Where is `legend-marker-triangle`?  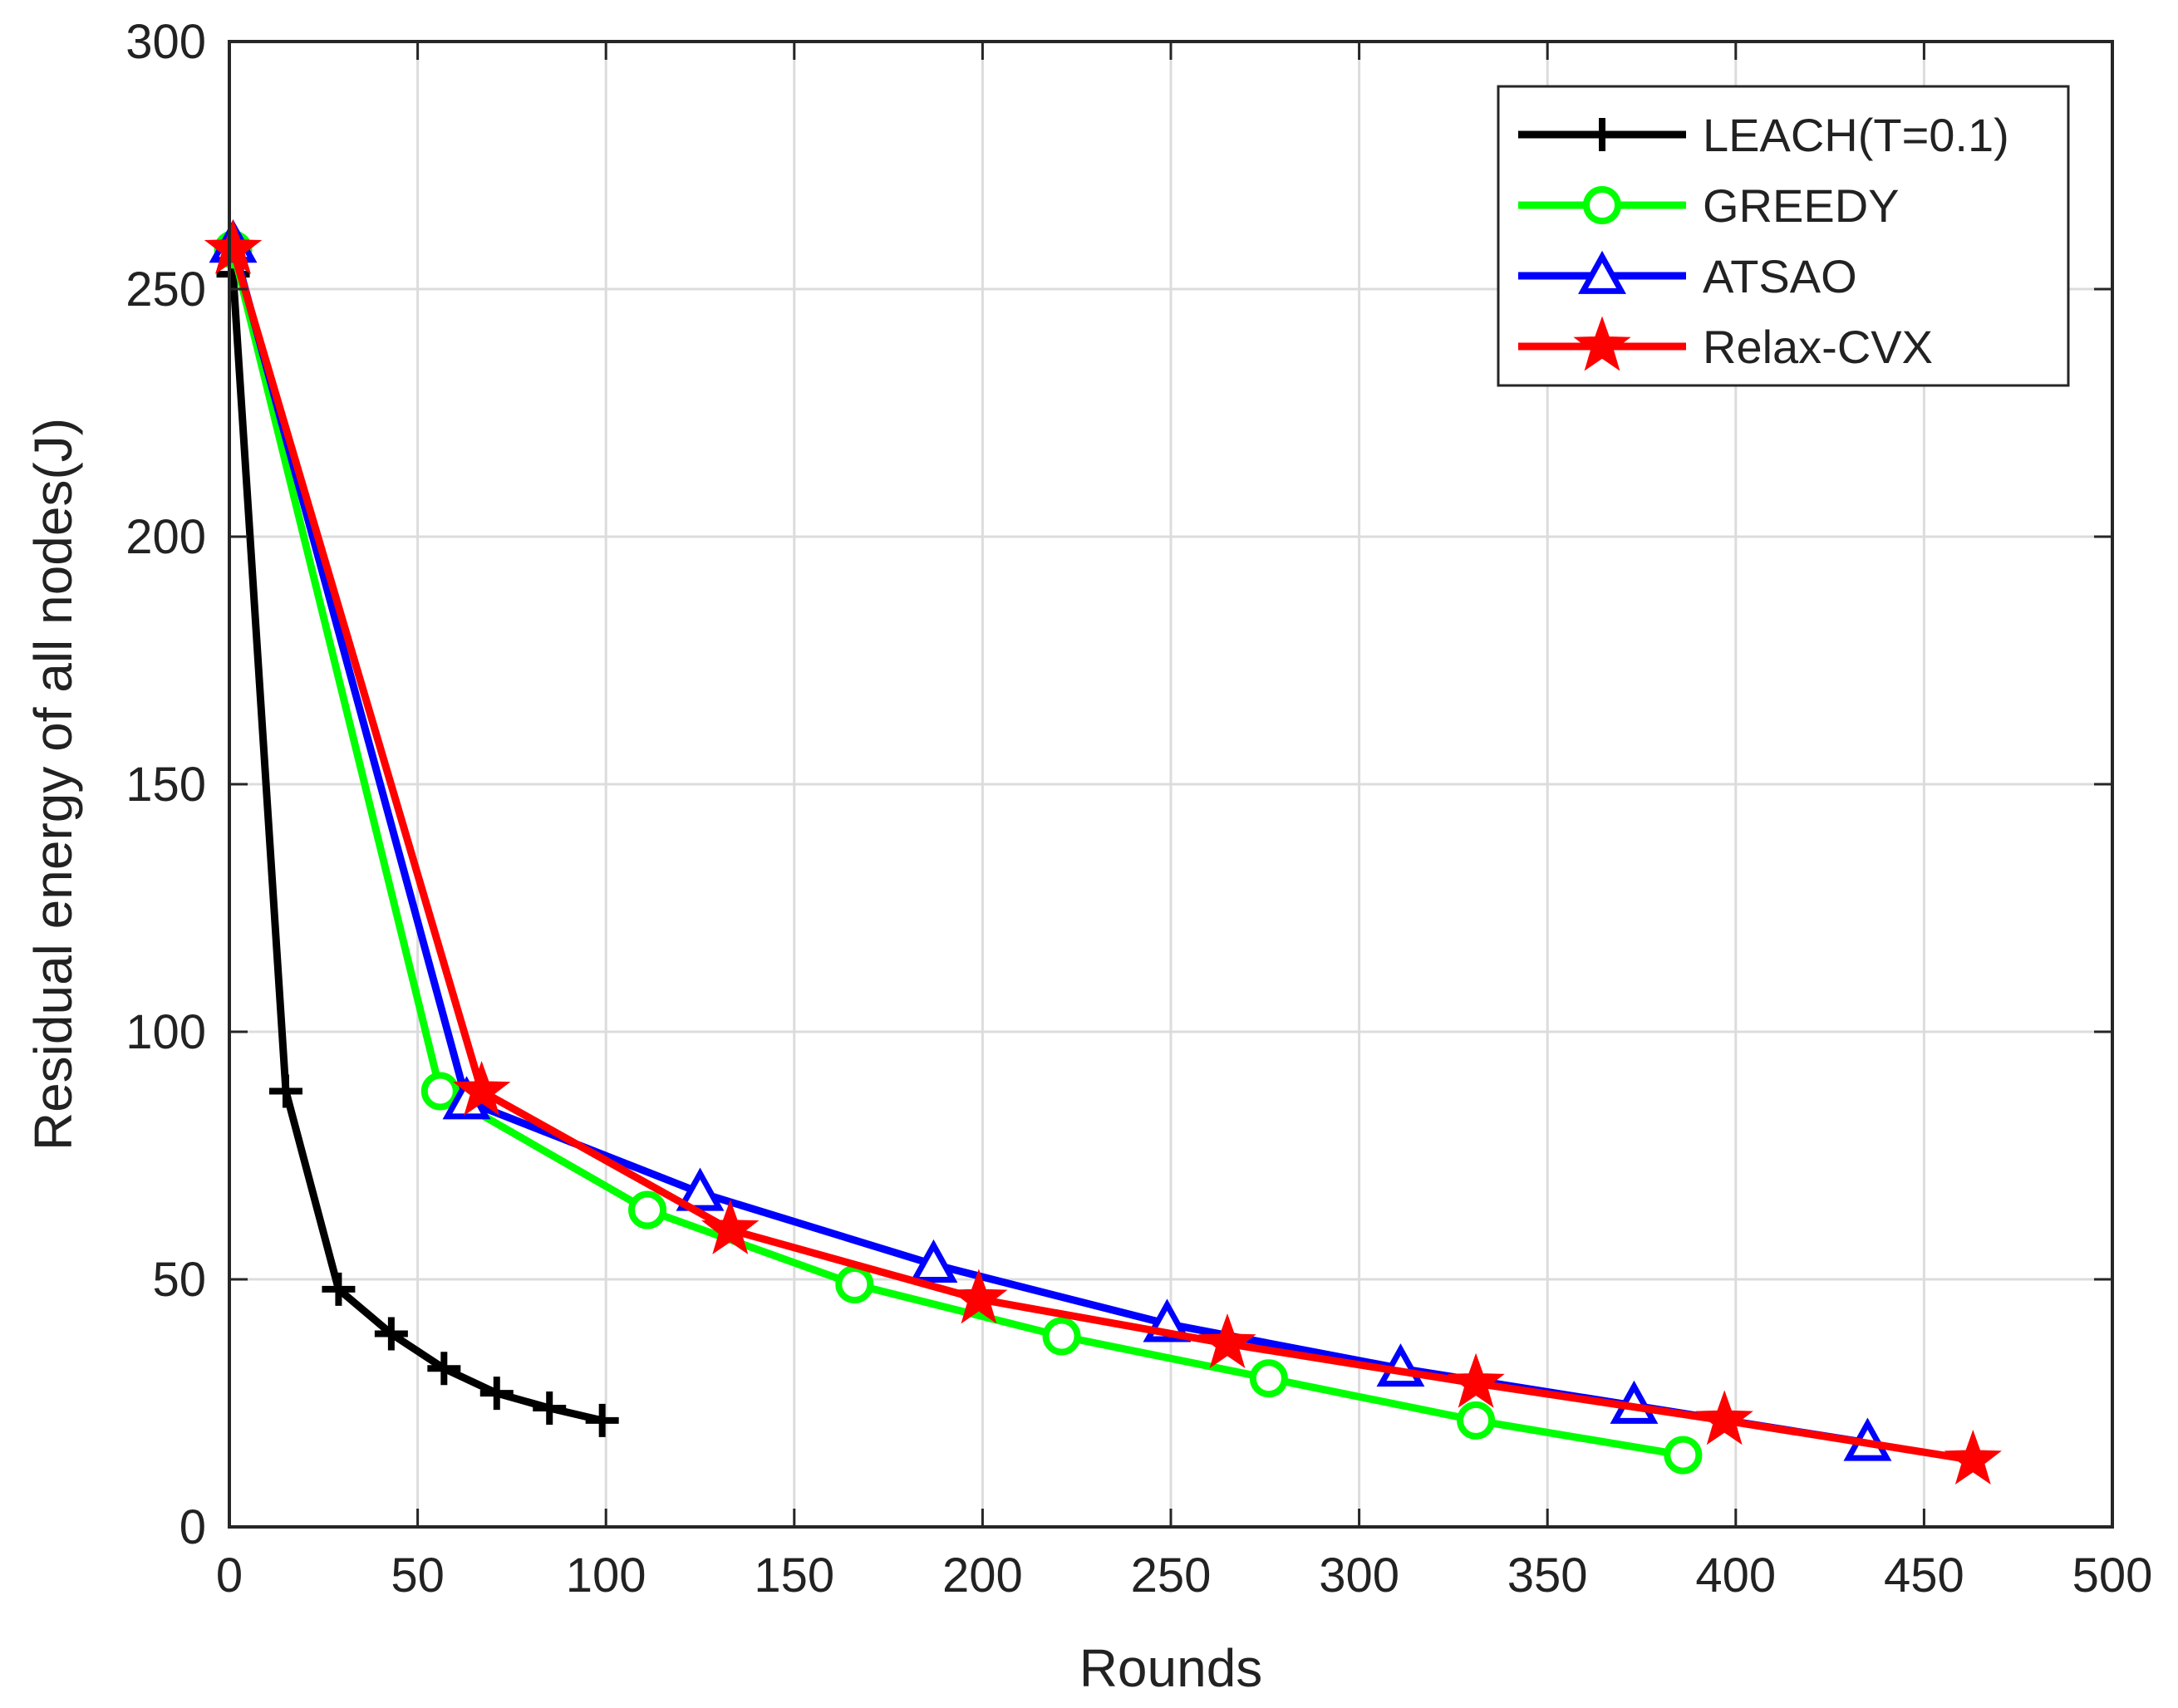
legend-marker-triangle is located at coordinates (1602, 272).